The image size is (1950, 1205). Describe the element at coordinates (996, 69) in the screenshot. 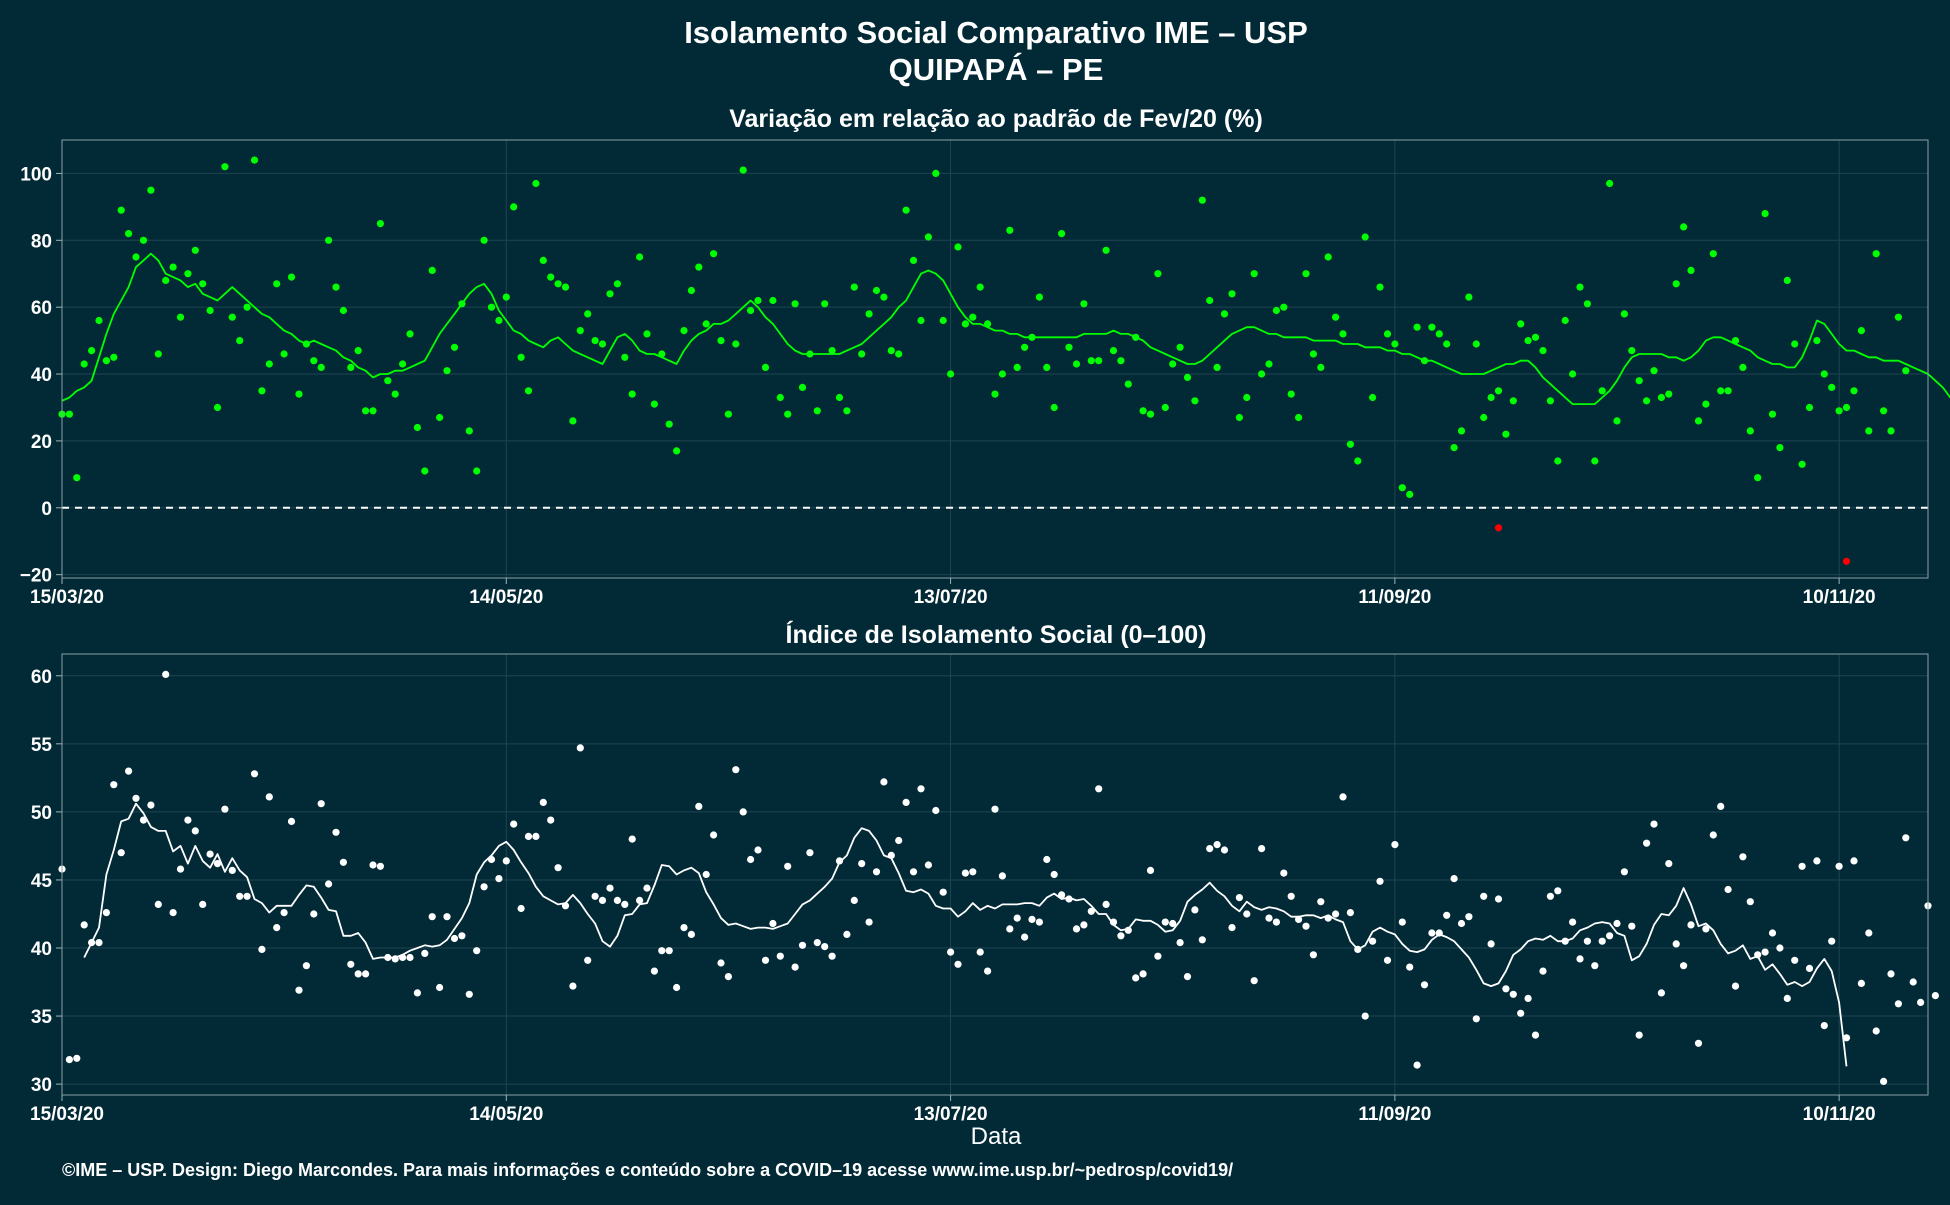

I see `main-subtitle: QUIPAPÁ – PE` at that location.